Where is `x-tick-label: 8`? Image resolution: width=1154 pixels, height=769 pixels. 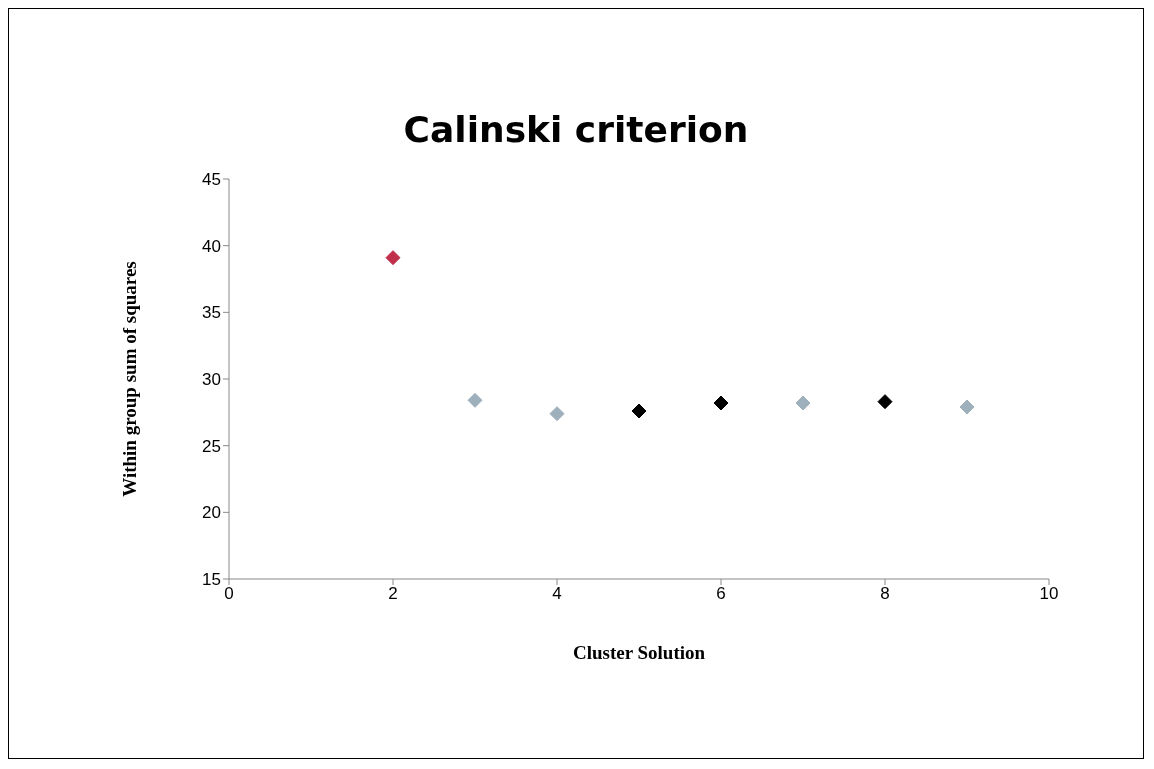 x-tick-label: 8 is located at coordinates (885, 594).